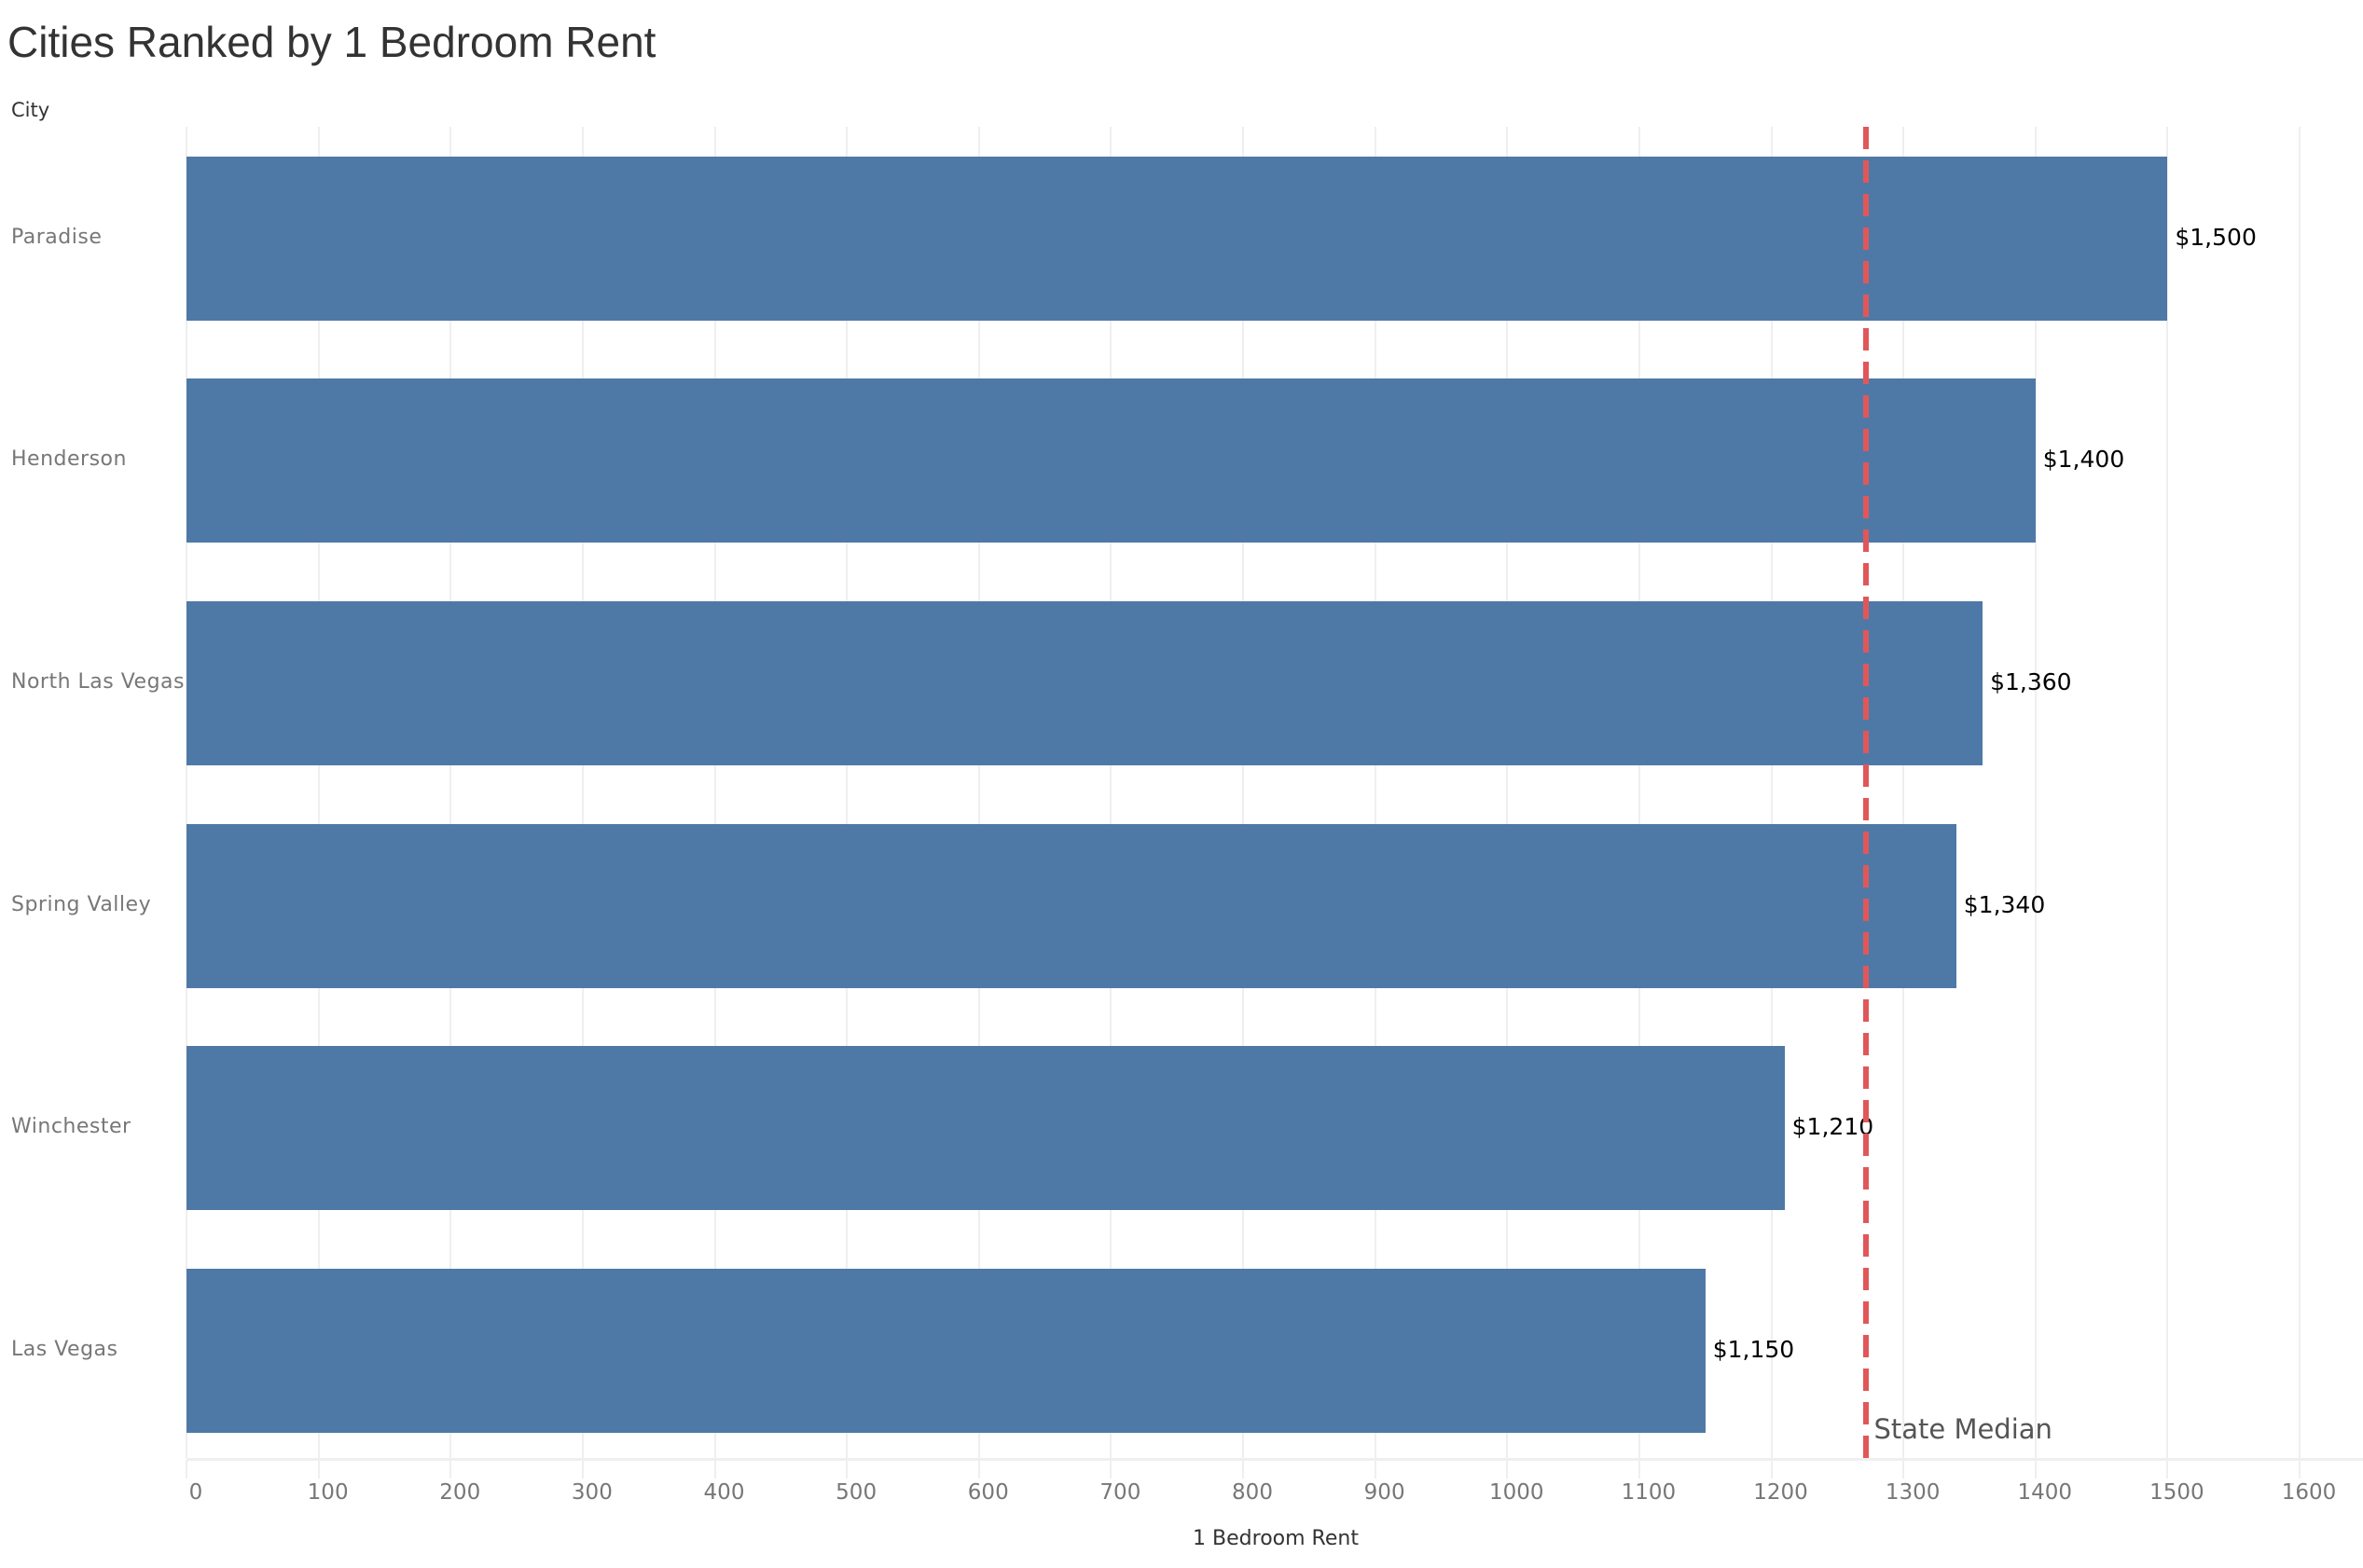 The height and width of the screenshot is (1568, 2363). I want to click on x-tick-label: 1000, so click(1516, 1492).